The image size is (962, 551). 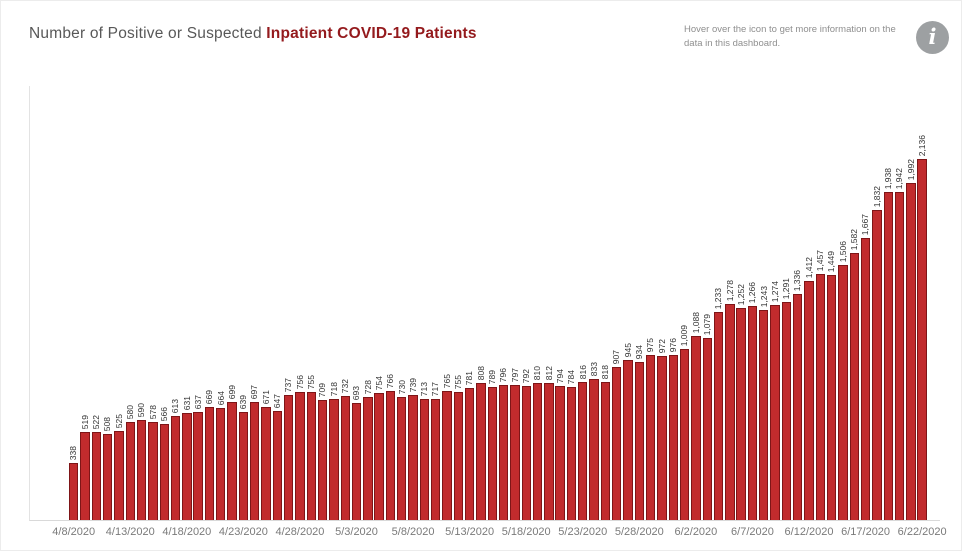 What do you see at coordinates (299, 532) in the screenshot?
I see `axis-slot: 4/28/2020` at bounding box center [299, 532].